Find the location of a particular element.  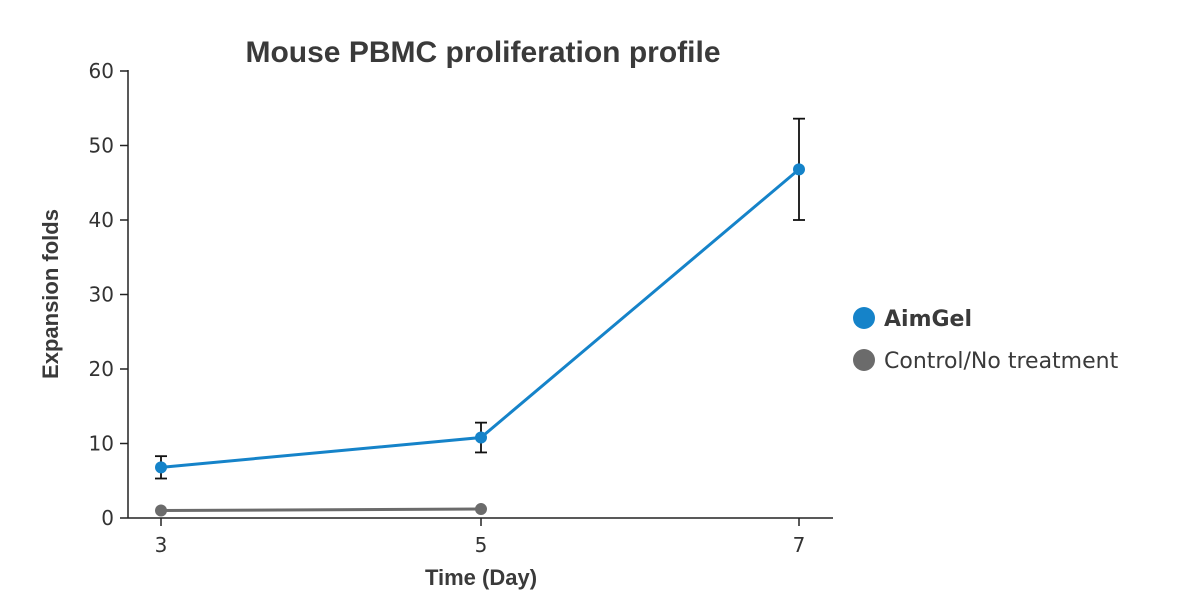

legend-label-control-no-treatment: Control/No treatment is located at coordinates (1001, 361).